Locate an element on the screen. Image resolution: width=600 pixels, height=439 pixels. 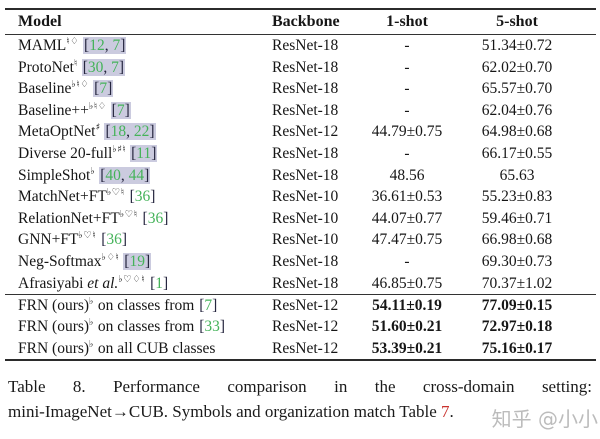
citation-link: [19] is located at coordinates (137, 261).